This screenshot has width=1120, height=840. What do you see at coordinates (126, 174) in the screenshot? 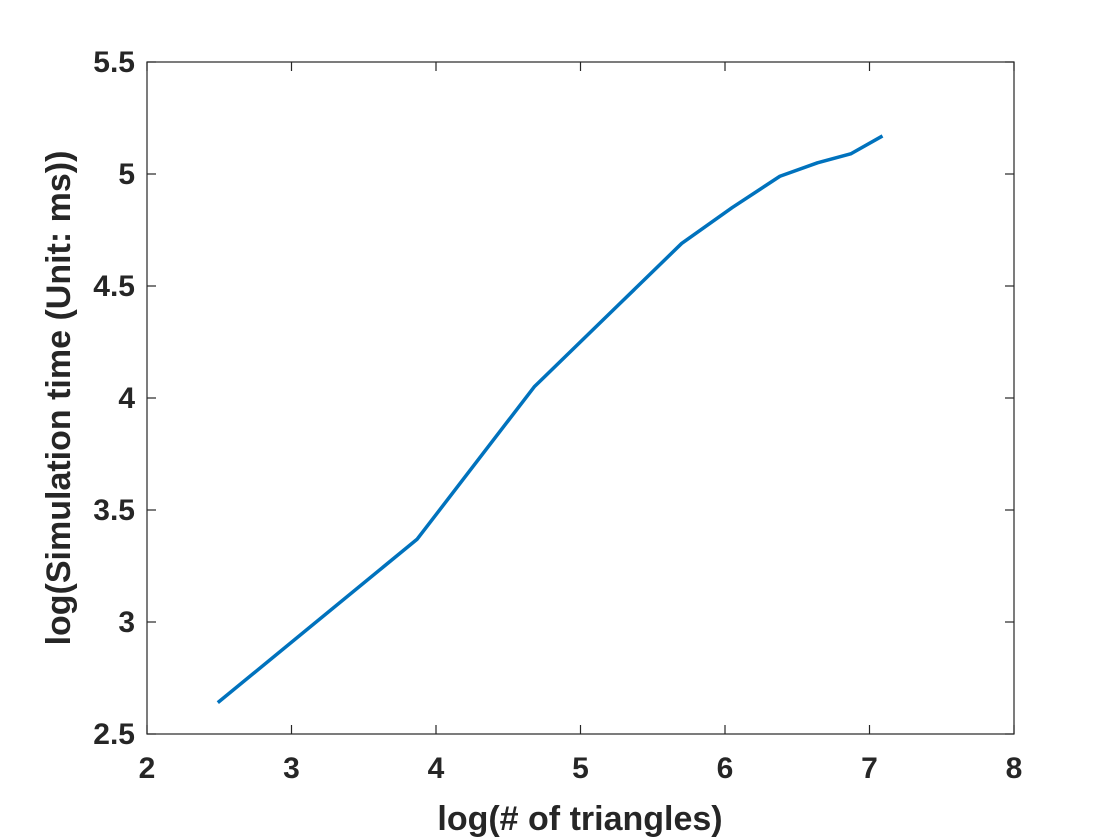
I see `y-tick-label: 5` at bounding box center [126, 174].